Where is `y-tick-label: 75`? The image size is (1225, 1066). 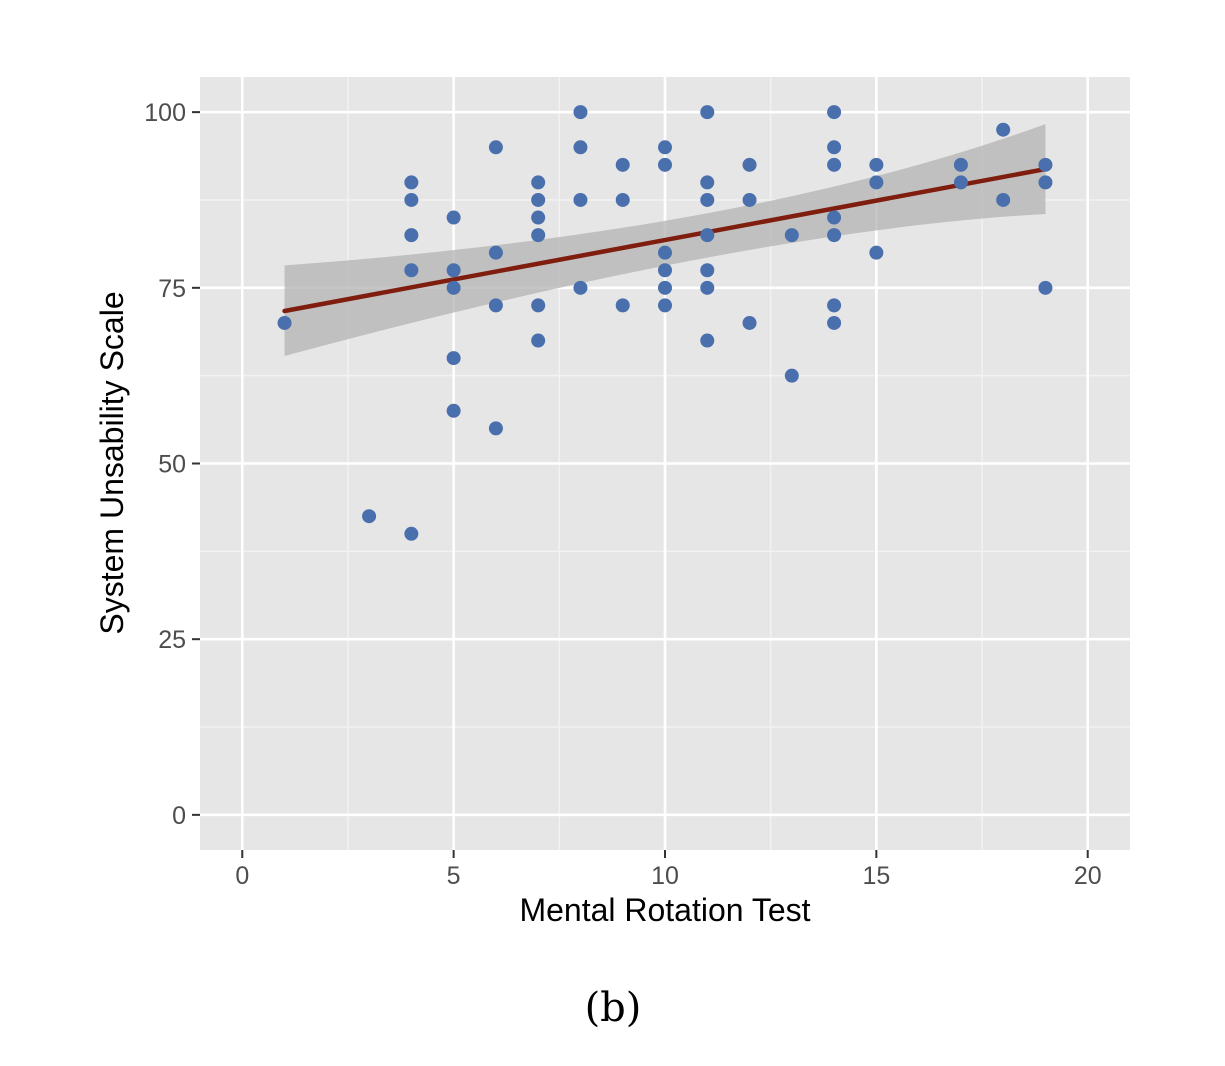
y-tick-label: 75 is located at coordinates (172, 289).